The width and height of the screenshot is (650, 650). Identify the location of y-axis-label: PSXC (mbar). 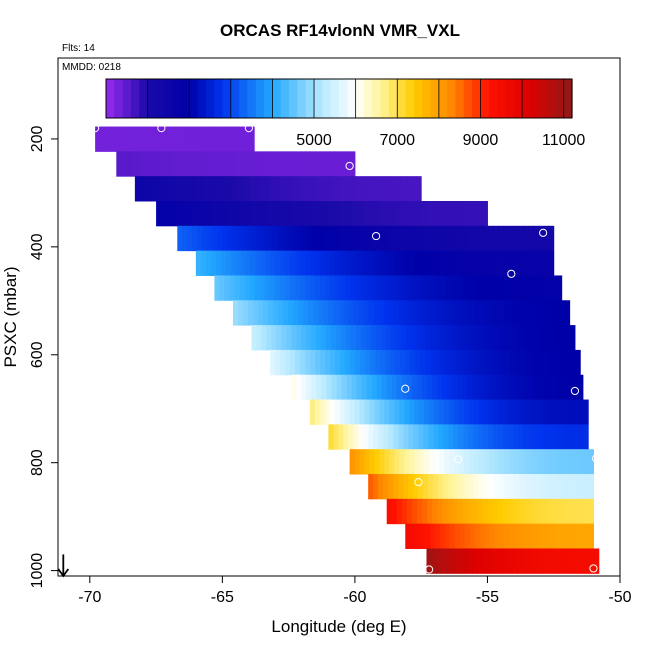
(10, 316).